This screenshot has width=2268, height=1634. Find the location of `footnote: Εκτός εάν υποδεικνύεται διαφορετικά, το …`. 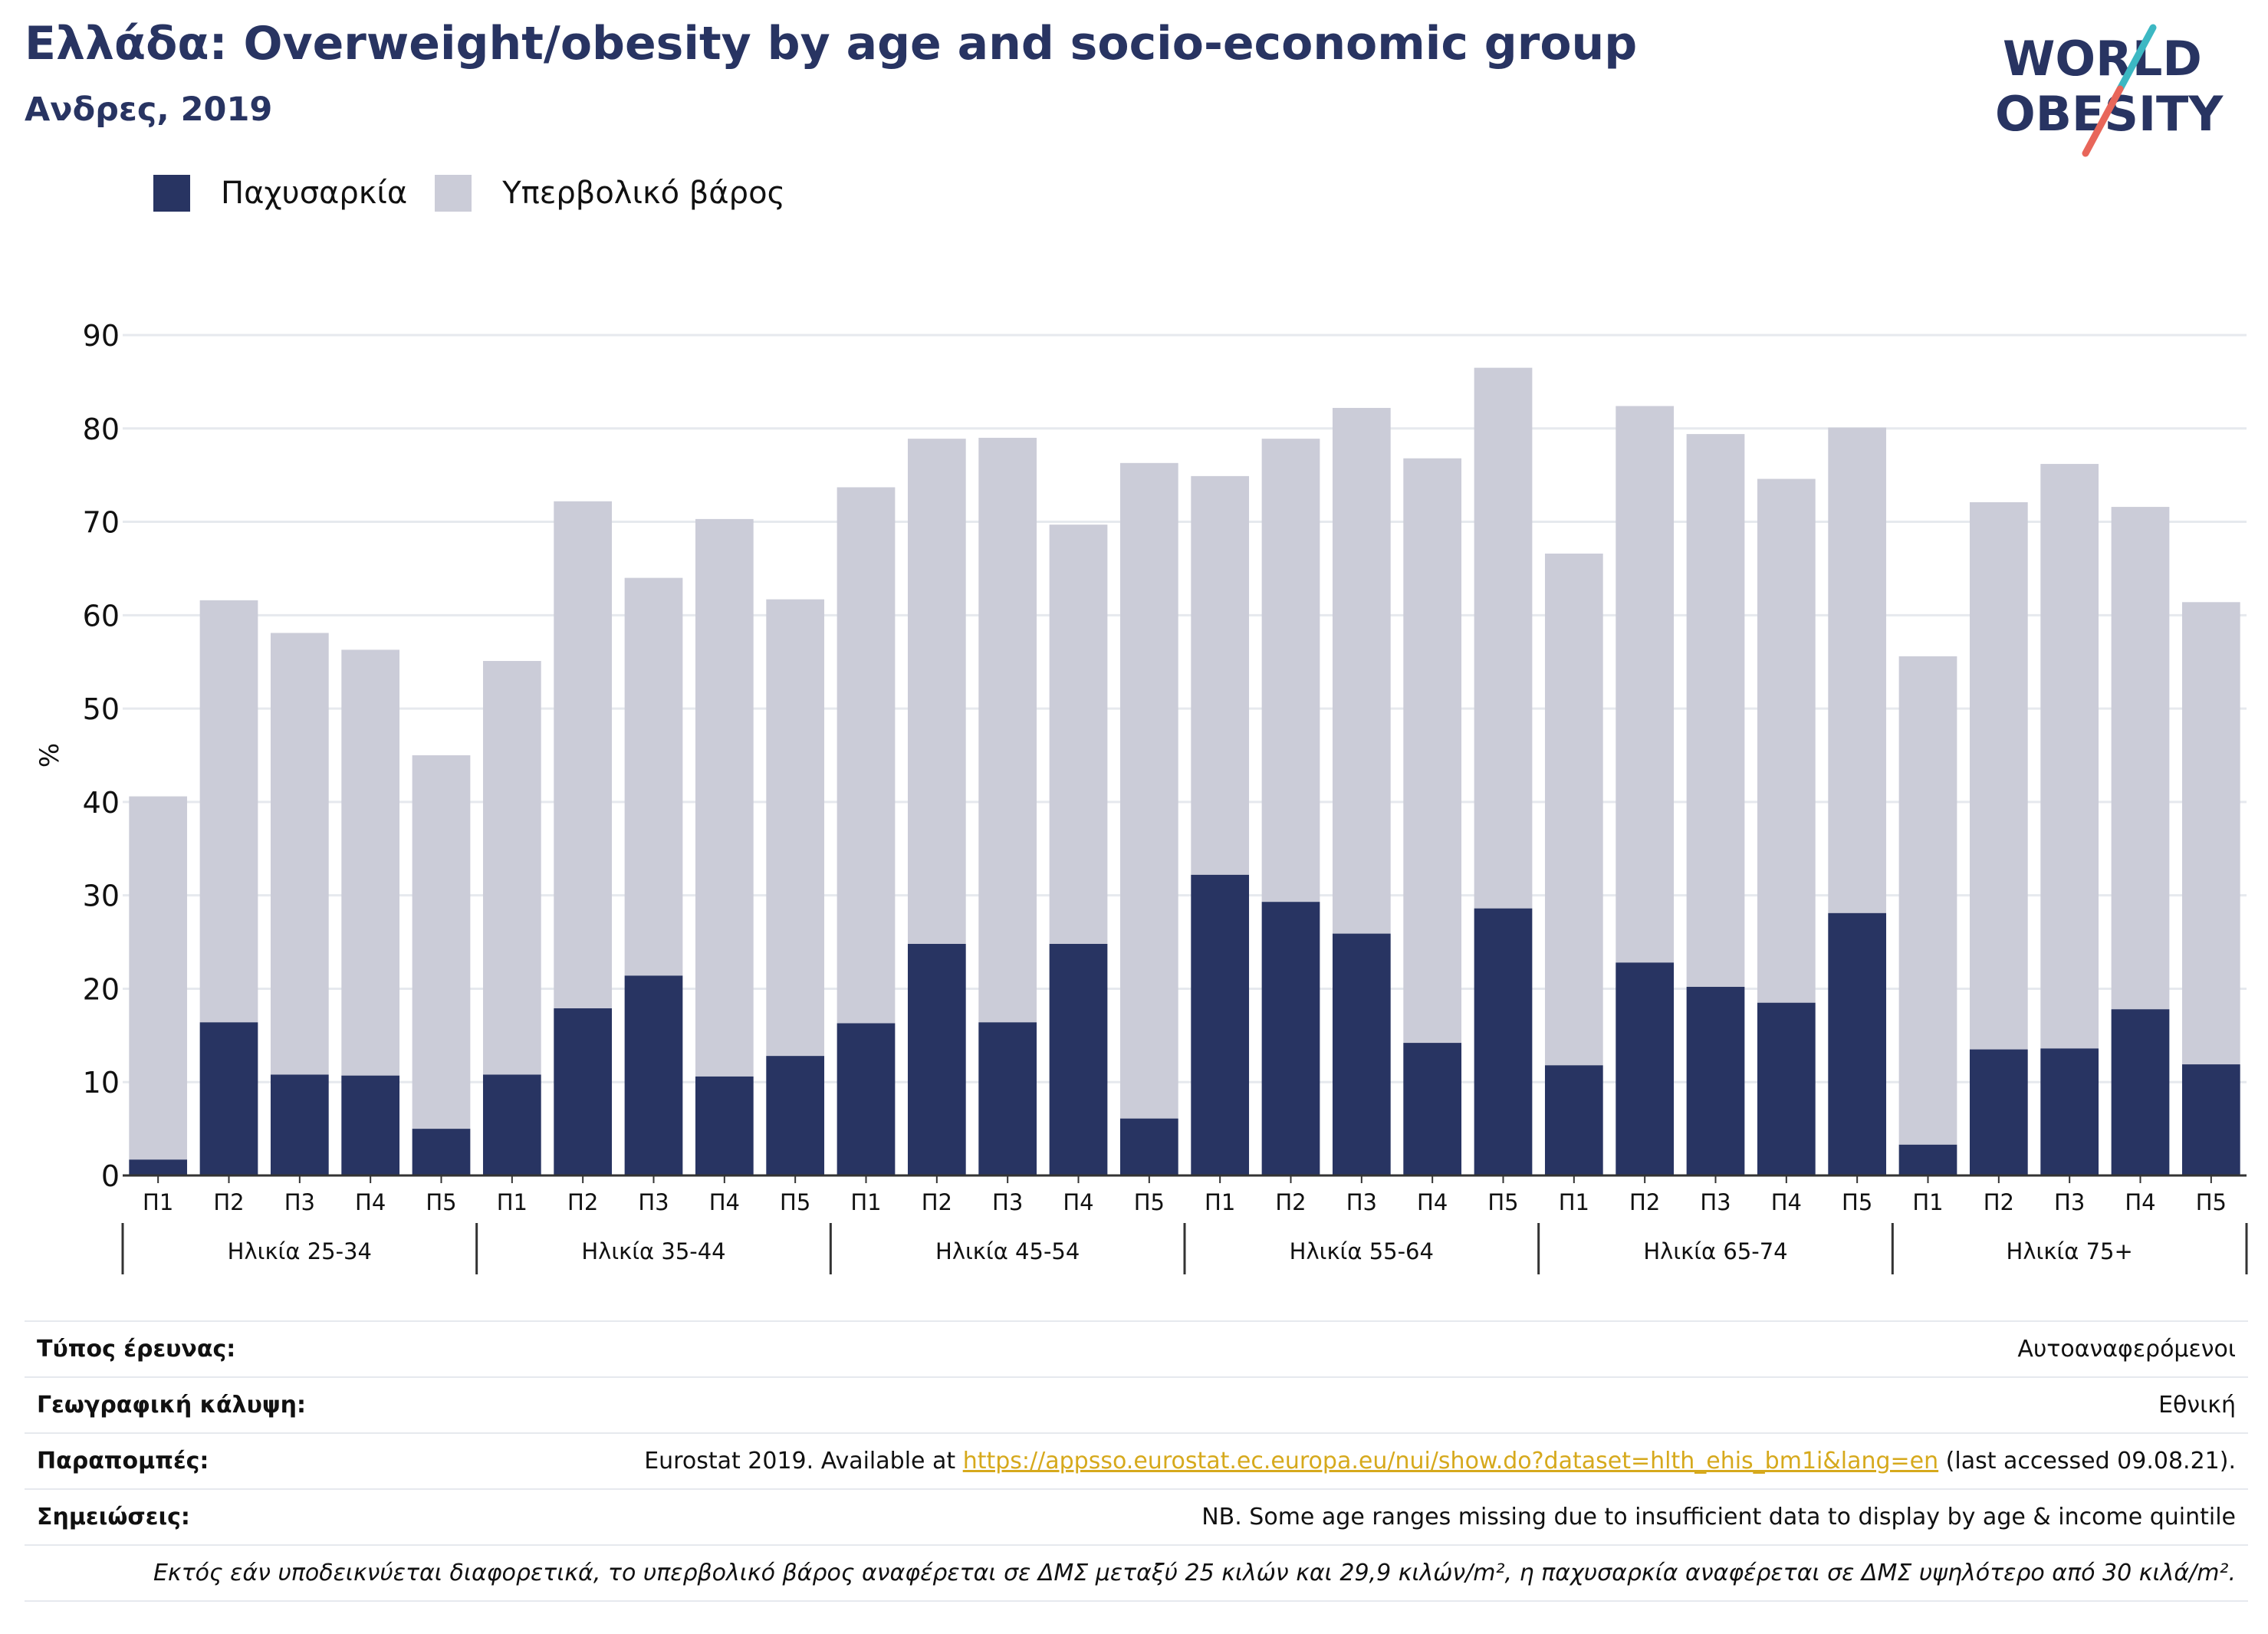

footnote: Εκτός εάν υποδεικνύεται διαφορετικά, το … is located at coordinates (1136, 1573).